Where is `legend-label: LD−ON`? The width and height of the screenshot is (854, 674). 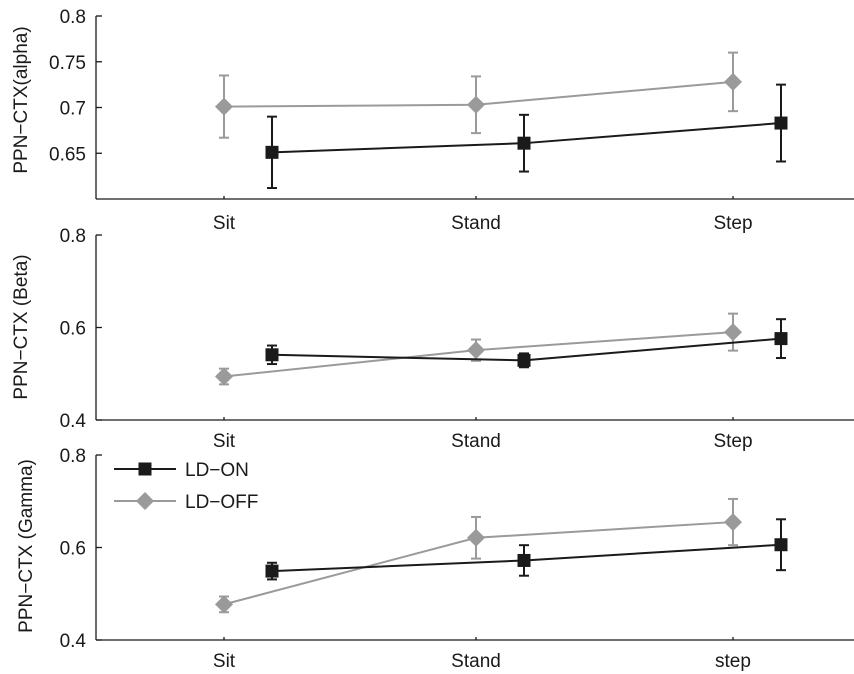 legend-label: LD−ON is located at coordinates (217, 470).